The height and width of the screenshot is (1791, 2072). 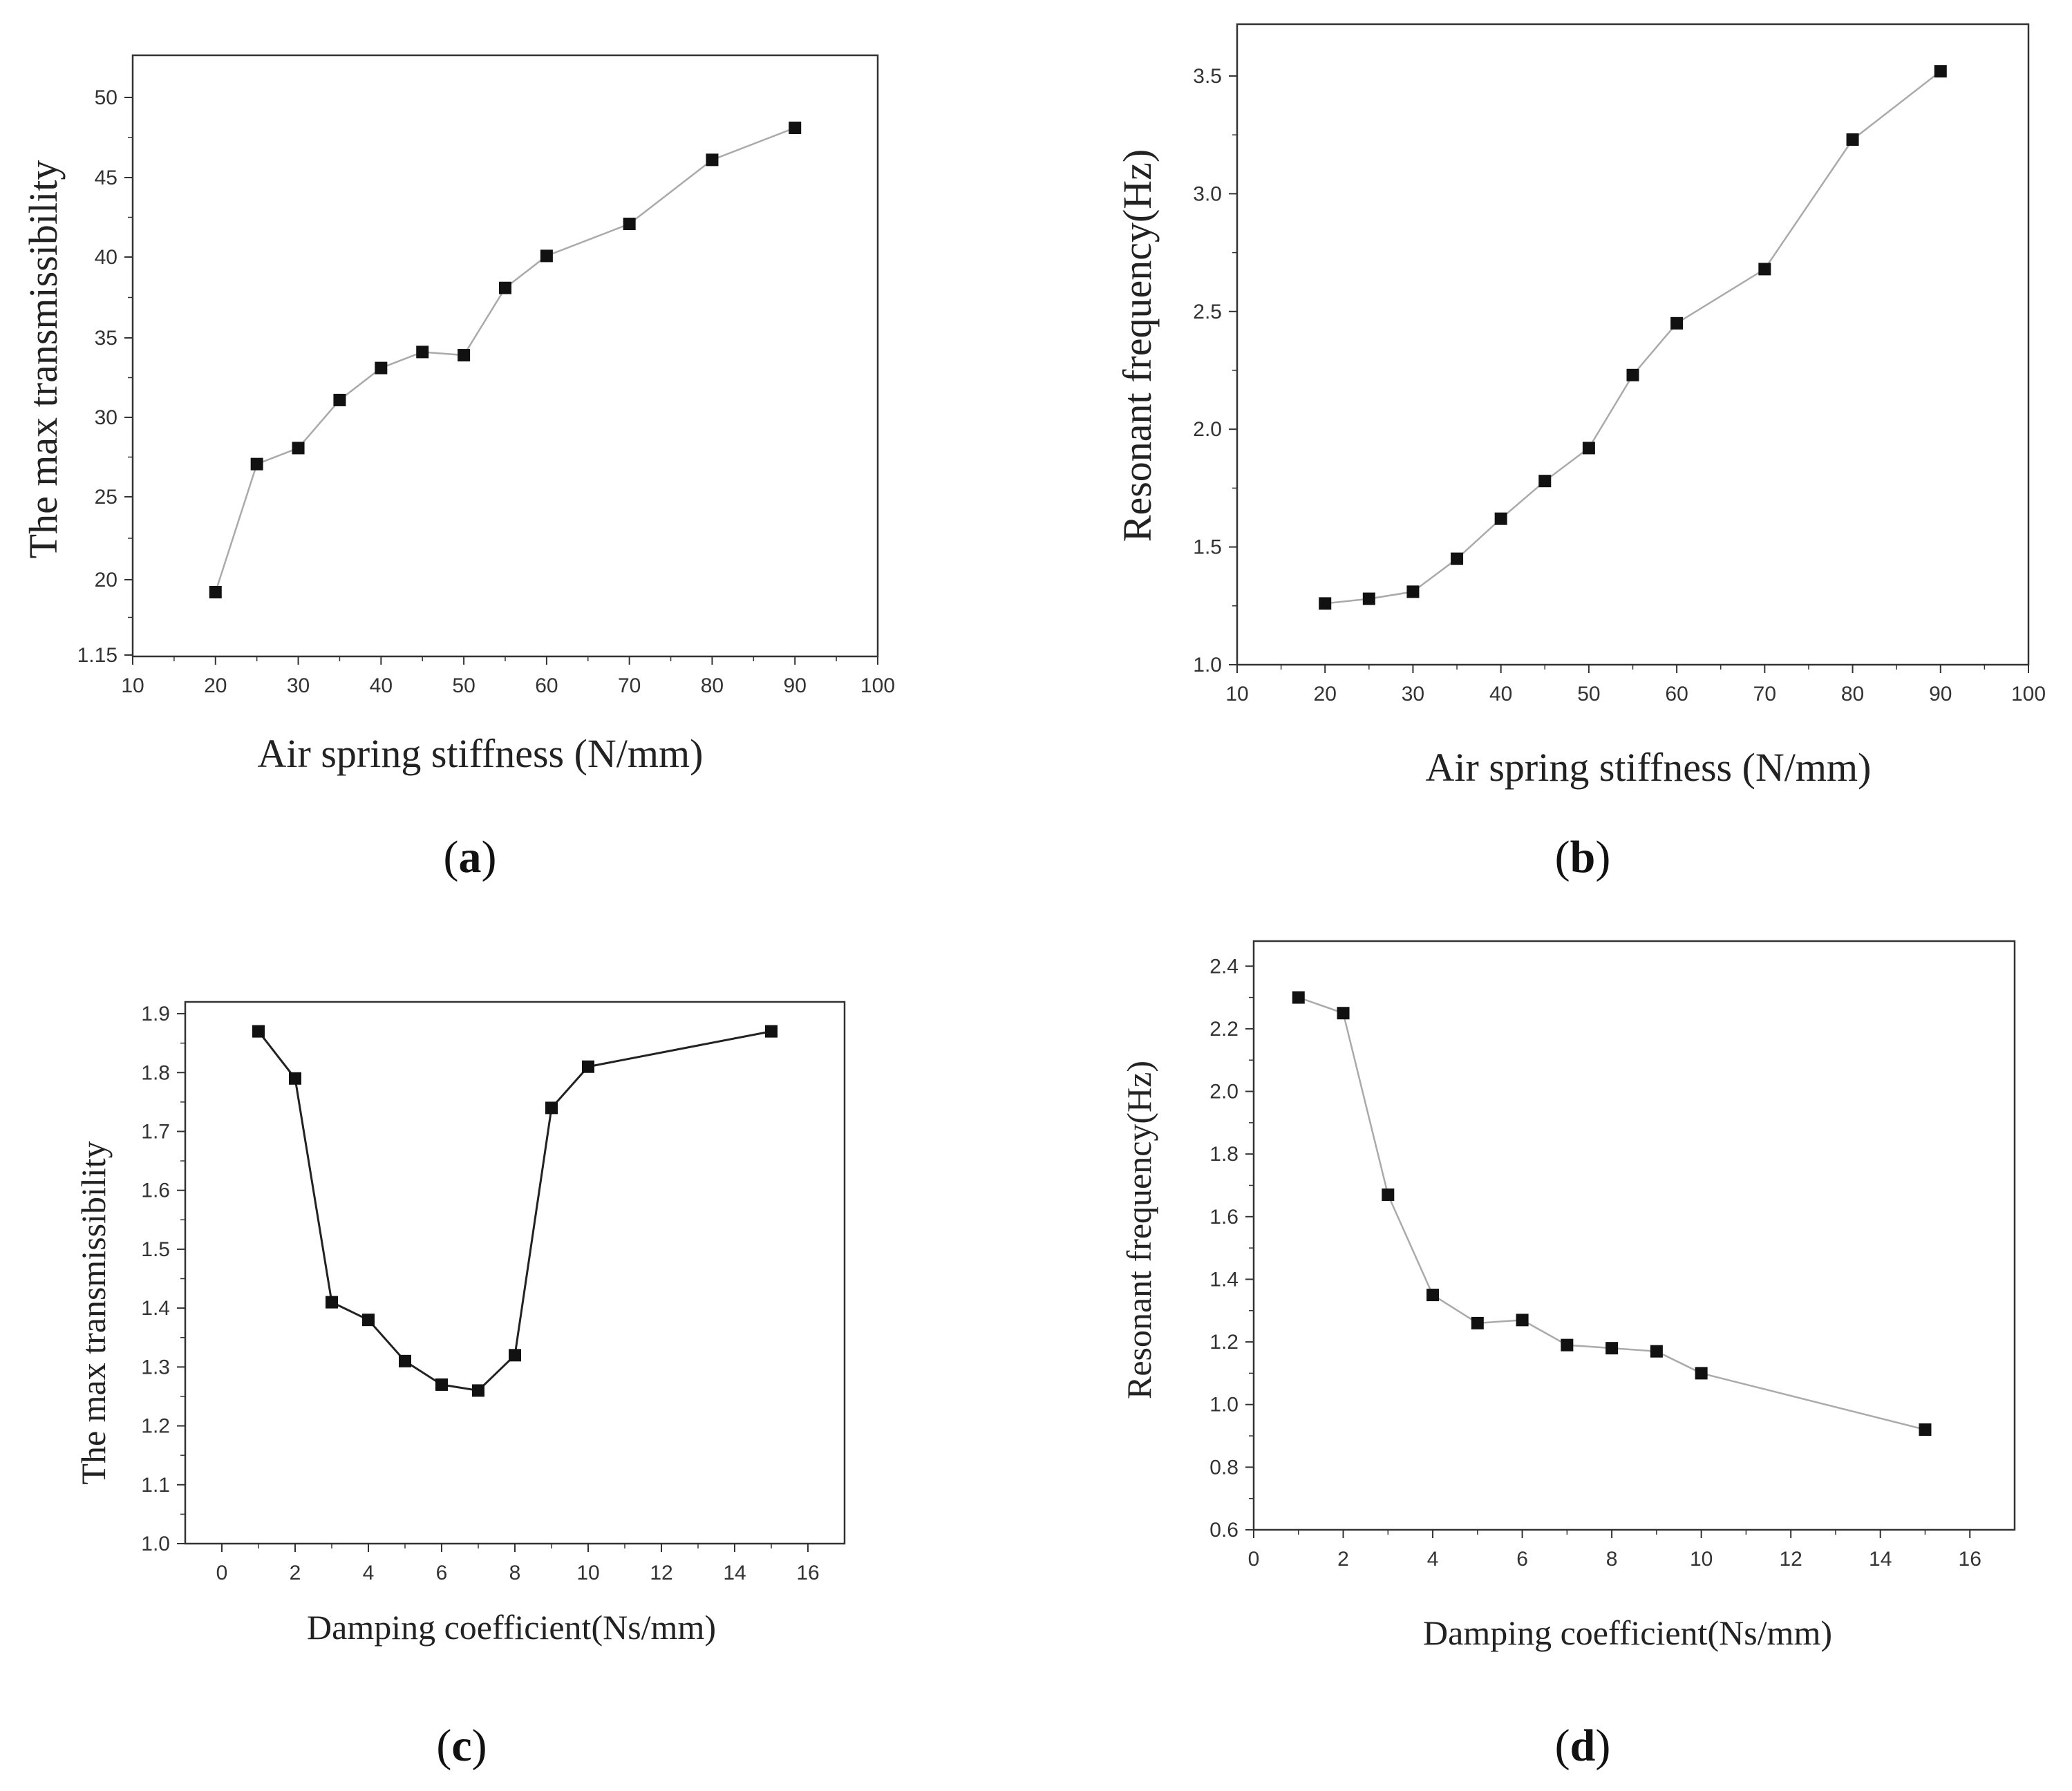 What do you see at coordinates (106, 178) in the screenshot?
I see `y-tick-label: 45` at bounding box center [106, 178].